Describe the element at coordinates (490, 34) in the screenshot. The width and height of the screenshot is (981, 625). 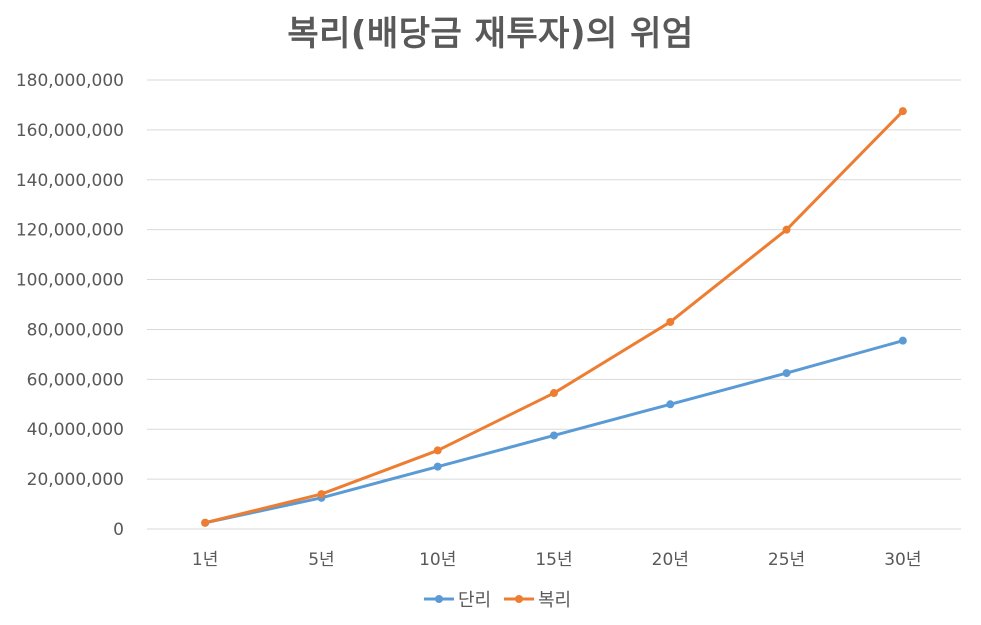
I see `chart-title: 복리(배당금 재투자)의 위엄` at that location.